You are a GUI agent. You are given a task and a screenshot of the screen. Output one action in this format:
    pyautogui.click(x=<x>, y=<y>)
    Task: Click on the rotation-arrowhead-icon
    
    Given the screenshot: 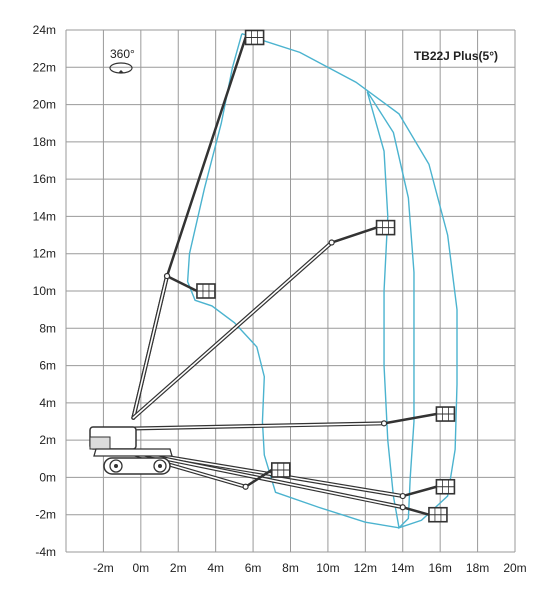 What is the action you would take?
    pyautogui.click(x=121, y=71)
    